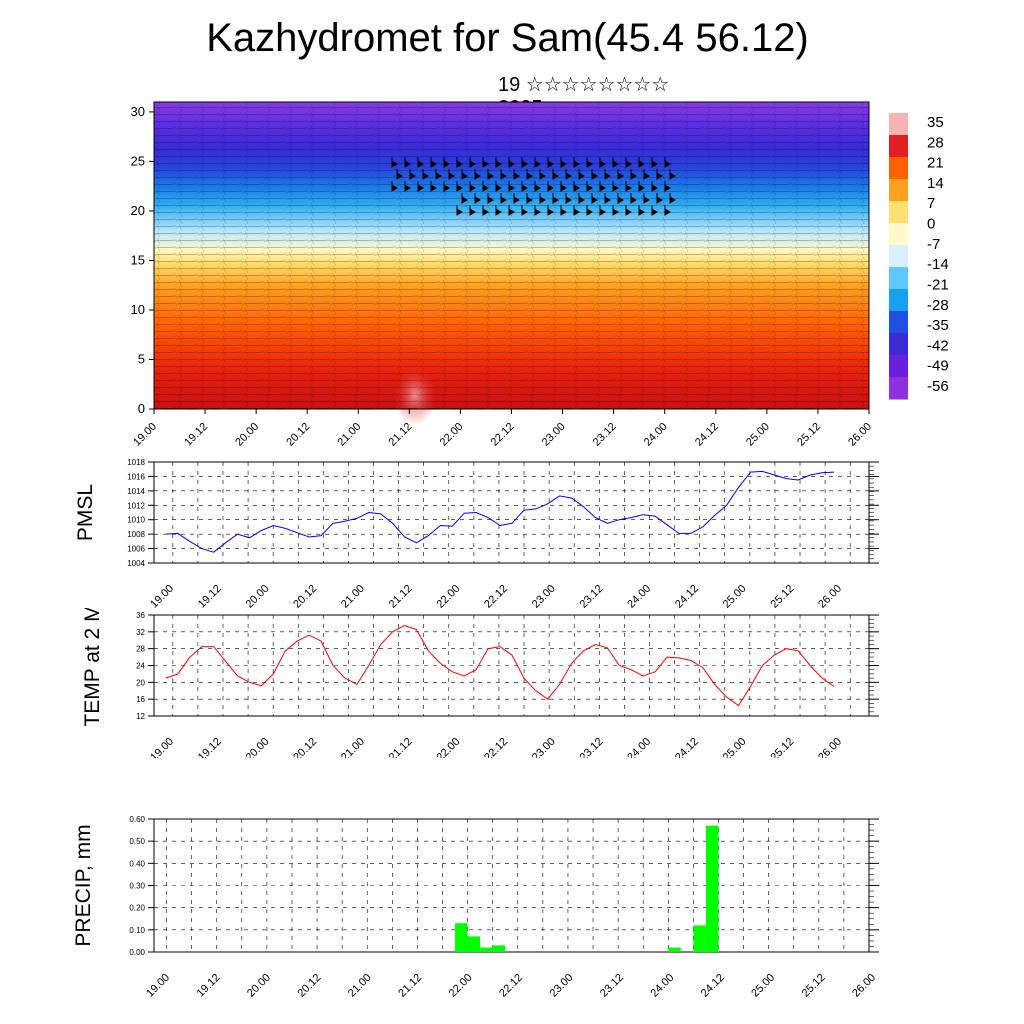  What do you see at coordinates (140, 716) in the screenshot?
I see `y-tick-label: 12` at bounding box center [140, 716].